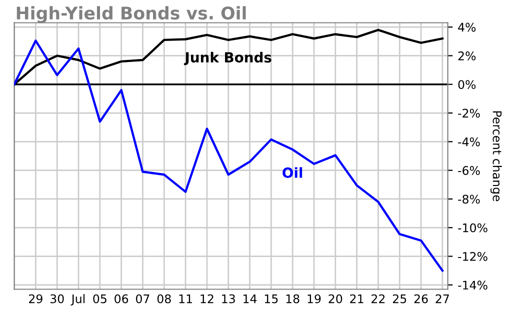 This screenshot has width=510, height=325. I want to click on x-tick-label: 06, so click(121, 299).